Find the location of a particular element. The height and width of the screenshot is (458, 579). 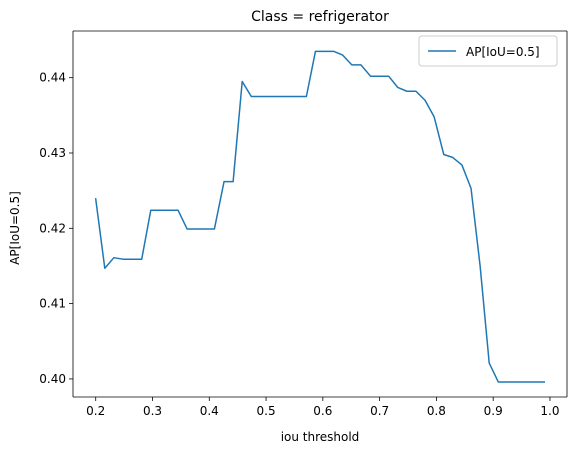

y-tick-label: 0.41 is located at coordinates (52, 304).